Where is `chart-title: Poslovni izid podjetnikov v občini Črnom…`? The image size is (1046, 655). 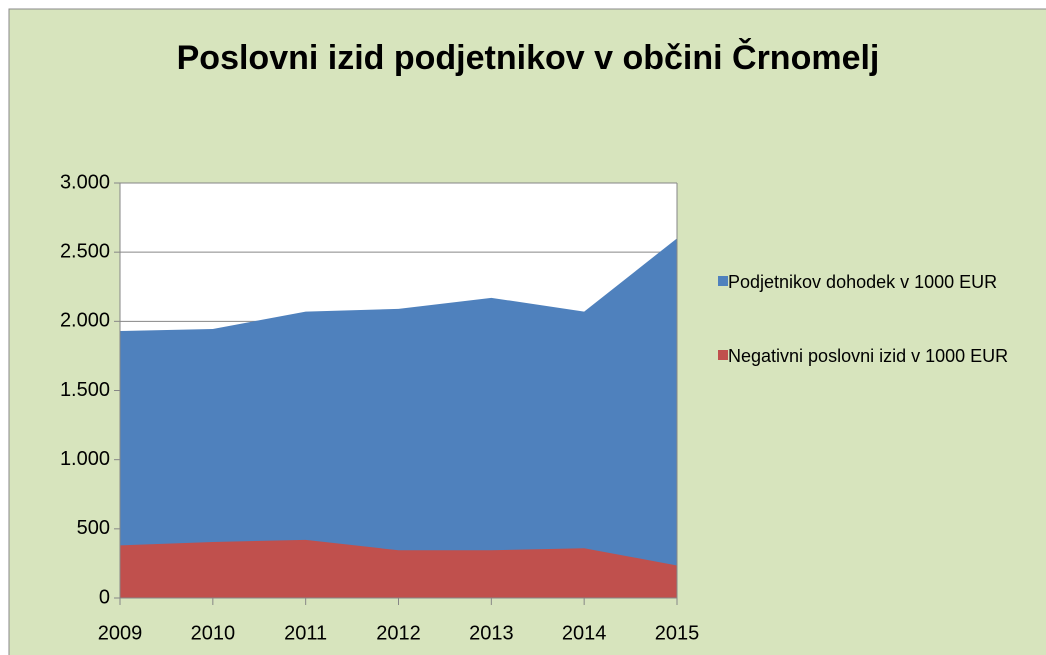 chart-title: Poslovni izid podjetnikov v občini Črnom… is located at coordinates (528, 57).